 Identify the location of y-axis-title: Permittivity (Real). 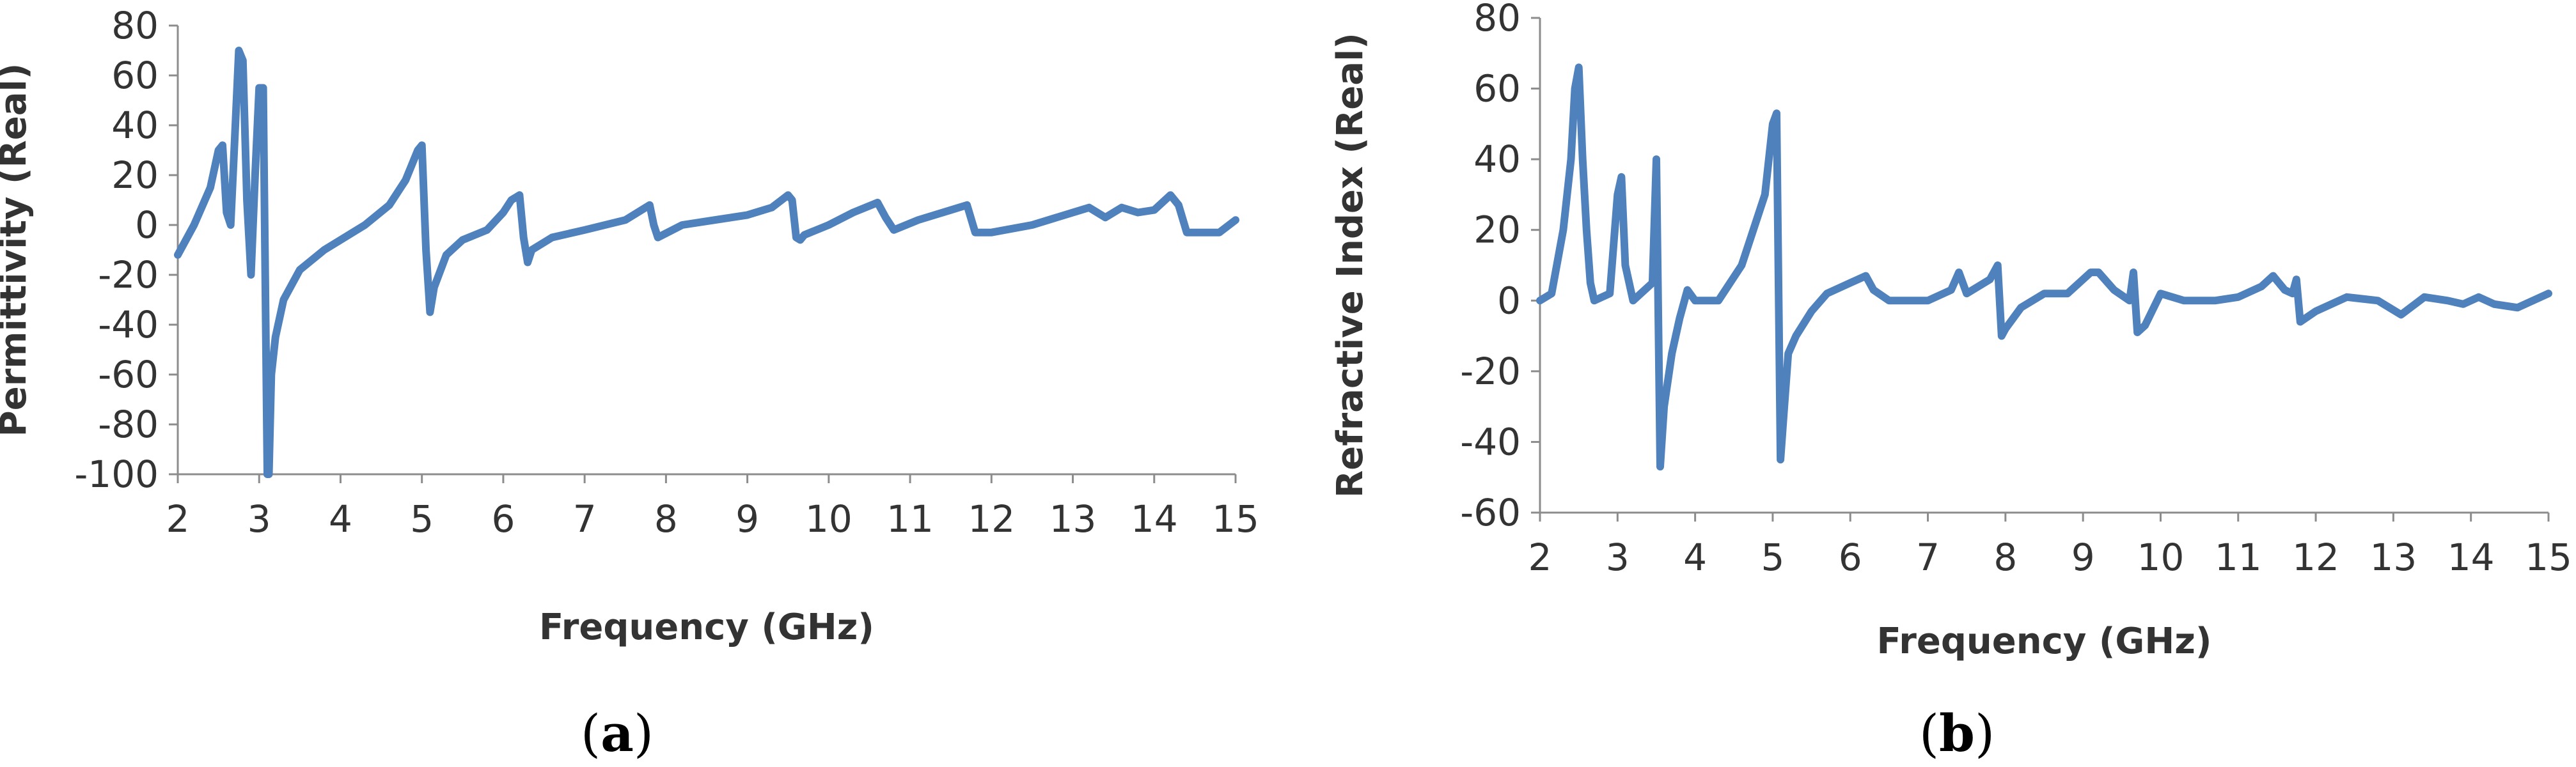
(17, 250).